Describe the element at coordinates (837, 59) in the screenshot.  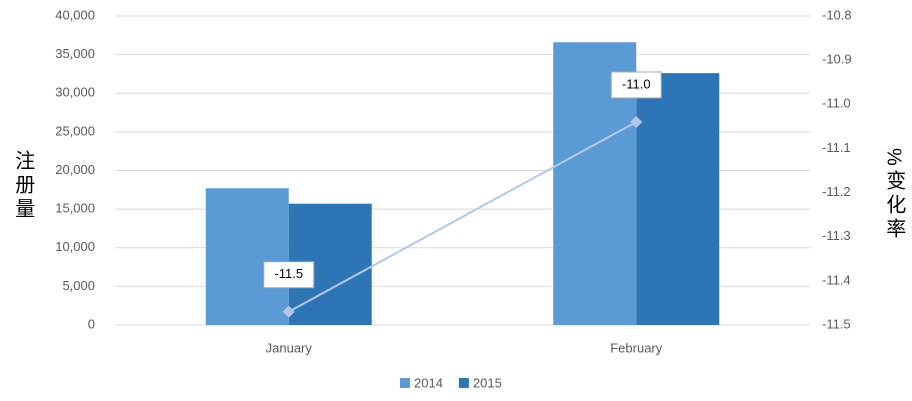
I see `y2-tick-label: -10.9` at that location.